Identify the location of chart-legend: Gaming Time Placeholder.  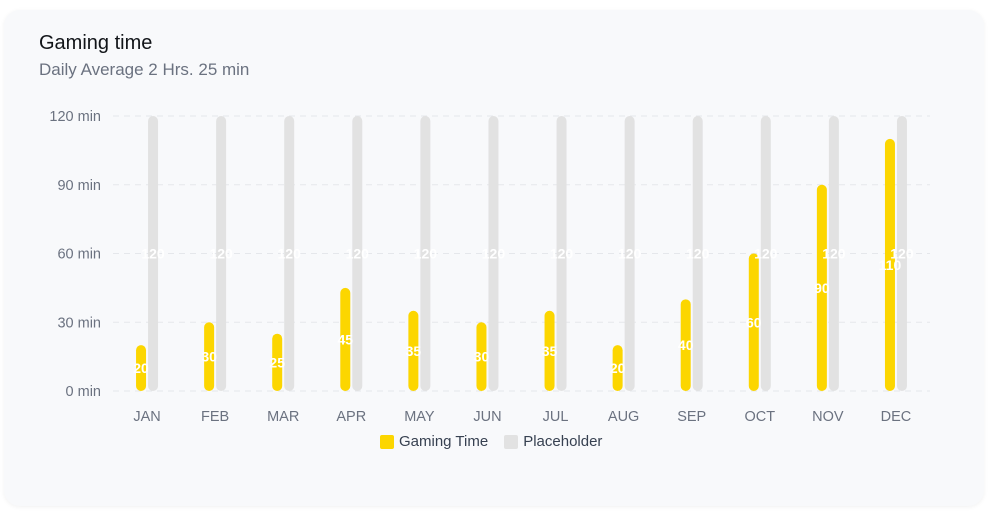
(499, 441).